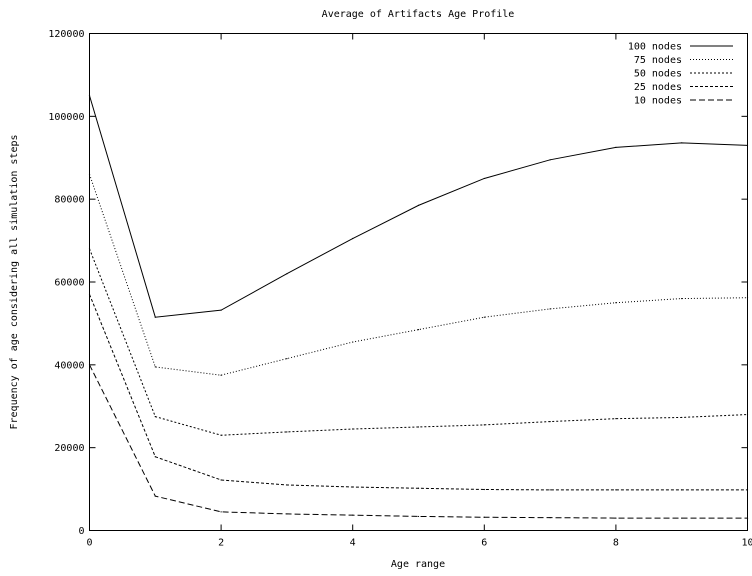 The image size is (752, 576). What do you see at coordinates (69, 283) in the screenshot?
I see `y-tick-label: 60000` at bounding box center [69, 283].